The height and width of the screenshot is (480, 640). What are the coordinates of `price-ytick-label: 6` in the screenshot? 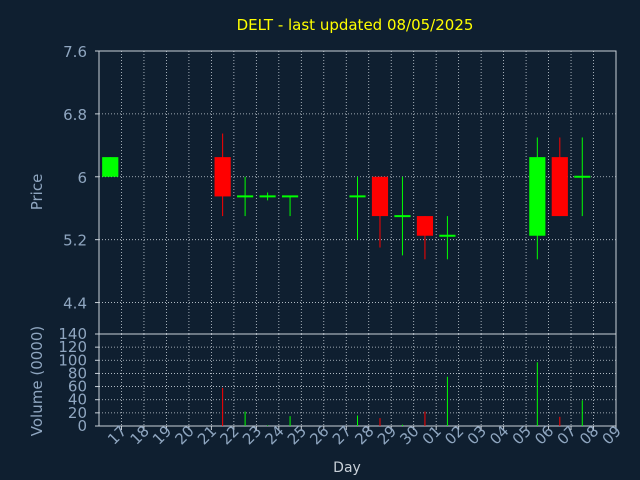 It's located at (82, 178).